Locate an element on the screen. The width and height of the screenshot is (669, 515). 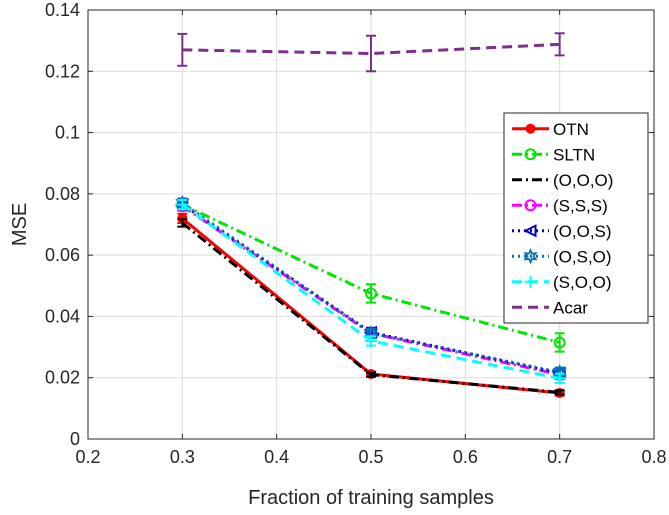
legend-label: (O,O,S) is located at coordinates (582, 231).